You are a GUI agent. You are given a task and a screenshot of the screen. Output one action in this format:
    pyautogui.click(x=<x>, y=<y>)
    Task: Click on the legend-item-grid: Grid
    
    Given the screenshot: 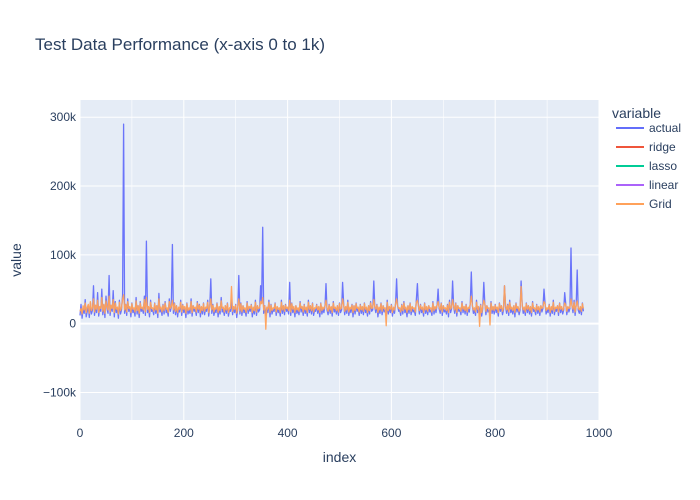 What is the action you would take?
    pyautogui.click(x=660, y=204)
    